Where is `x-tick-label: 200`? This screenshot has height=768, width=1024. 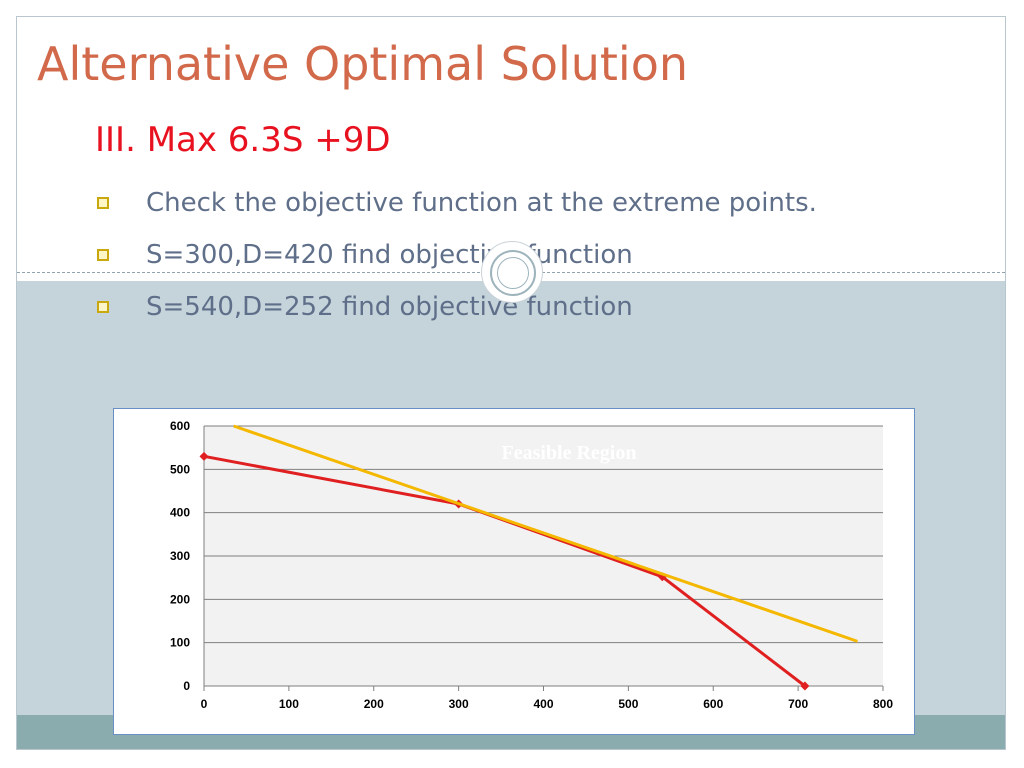 x-tick-label: 200 is located at coordinates (374, 704).